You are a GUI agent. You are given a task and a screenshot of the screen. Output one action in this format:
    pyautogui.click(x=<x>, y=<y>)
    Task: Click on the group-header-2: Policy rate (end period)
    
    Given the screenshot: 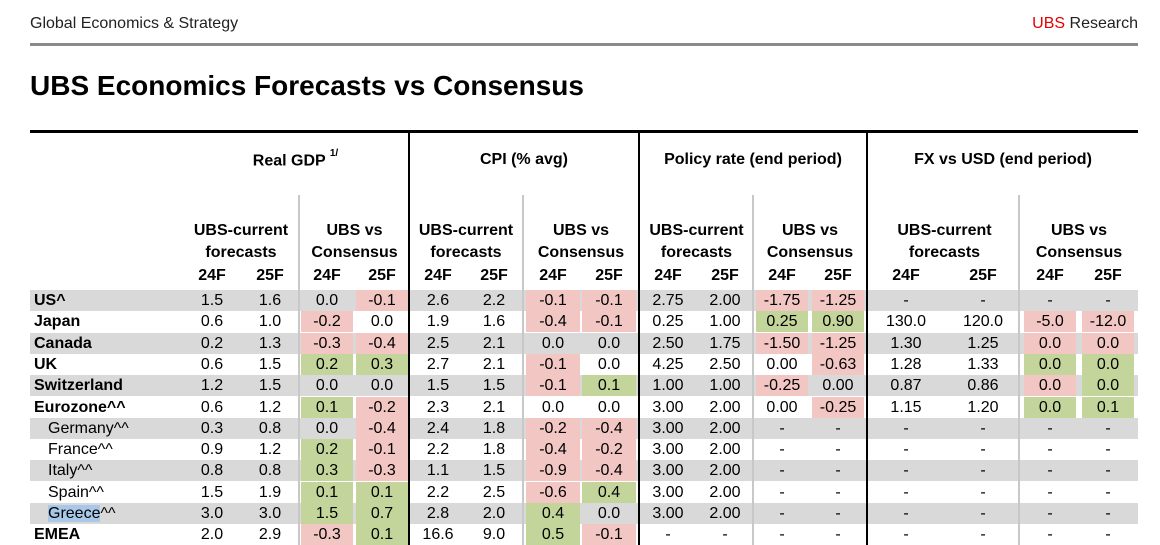 What is the action you would take?
    pyautogui.click(x=753, y=160)
    